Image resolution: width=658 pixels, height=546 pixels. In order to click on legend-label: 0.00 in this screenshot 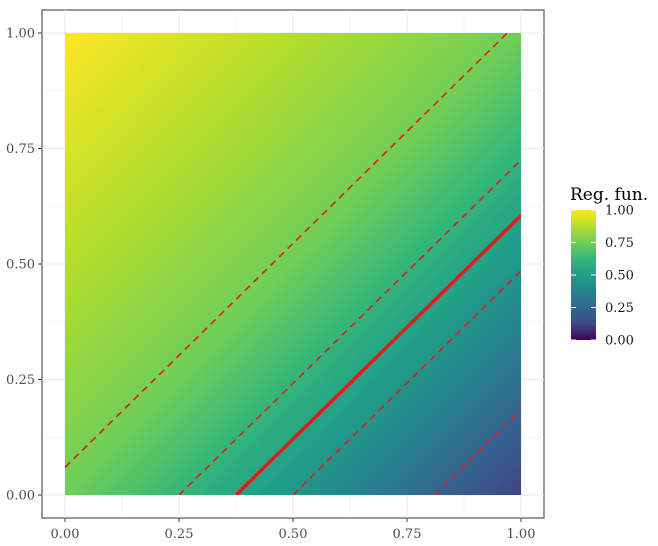, I will do `click(619, 341)`.